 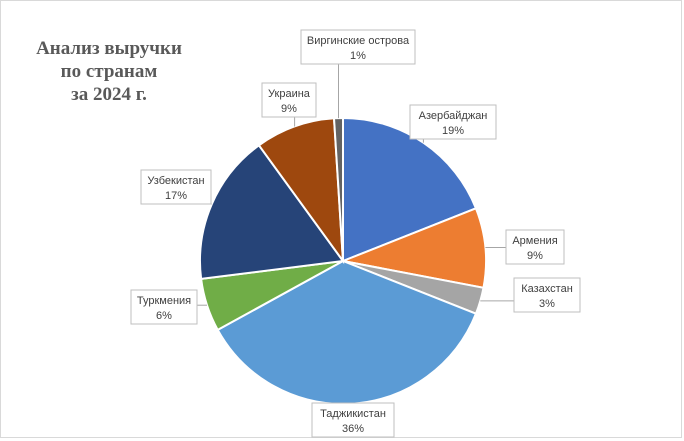 I want to click on data-label-7: Виргинские острова 1%, so click(x=358, y=47).